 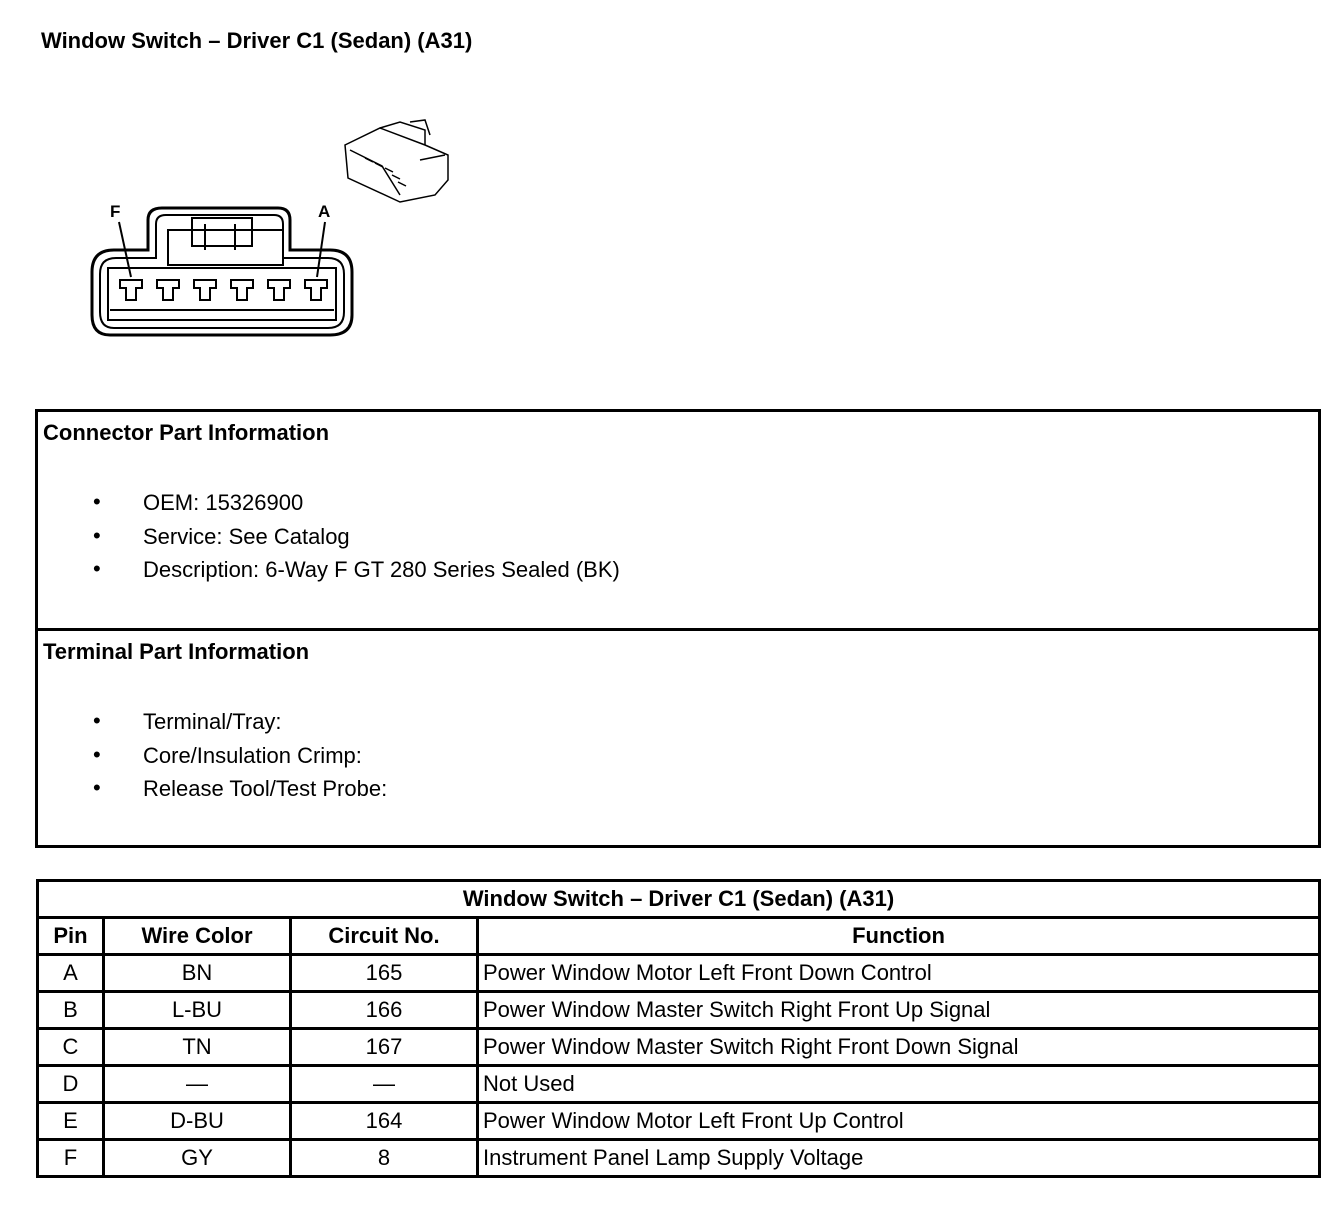 What do you see at coordinates (898, 1121) in the screenshot?
I see `function-cell: Power Window Motor Left Front Up Control` at bounding box center [898, 1121].